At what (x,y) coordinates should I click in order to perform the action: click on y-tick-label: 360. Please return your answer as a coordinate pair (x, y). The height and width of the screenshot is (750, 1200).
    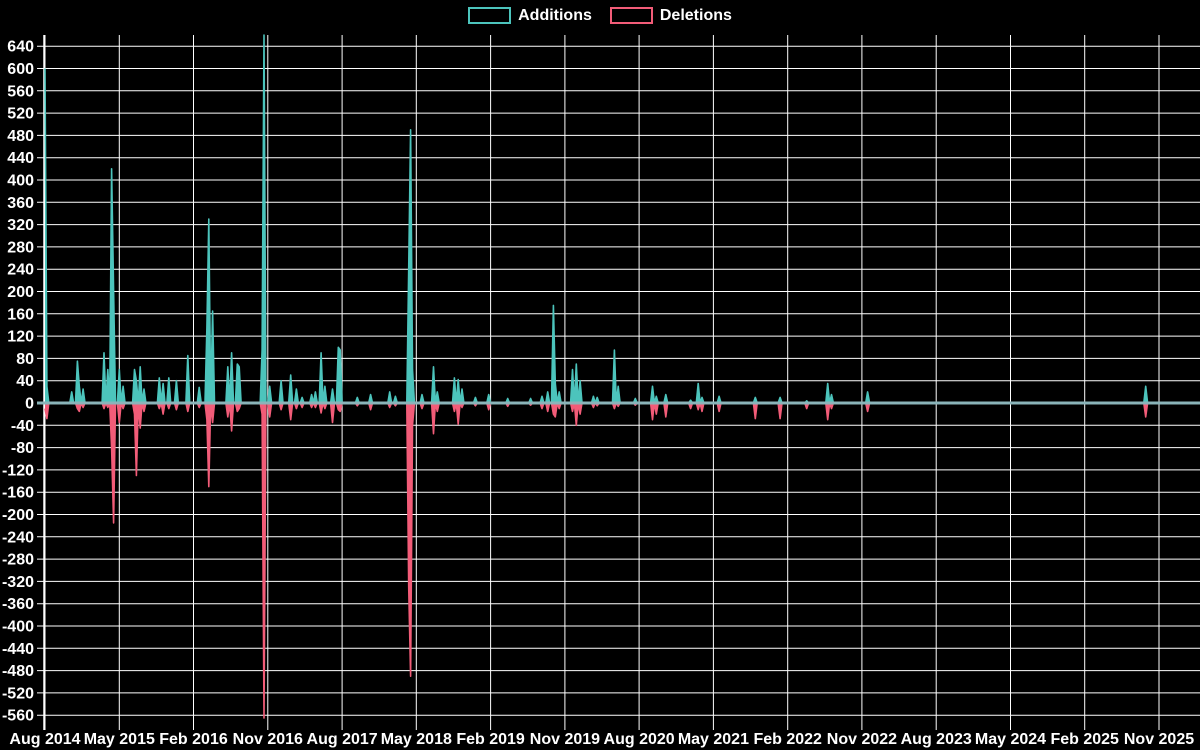
    Looking at the image, I should click on (20, 203).